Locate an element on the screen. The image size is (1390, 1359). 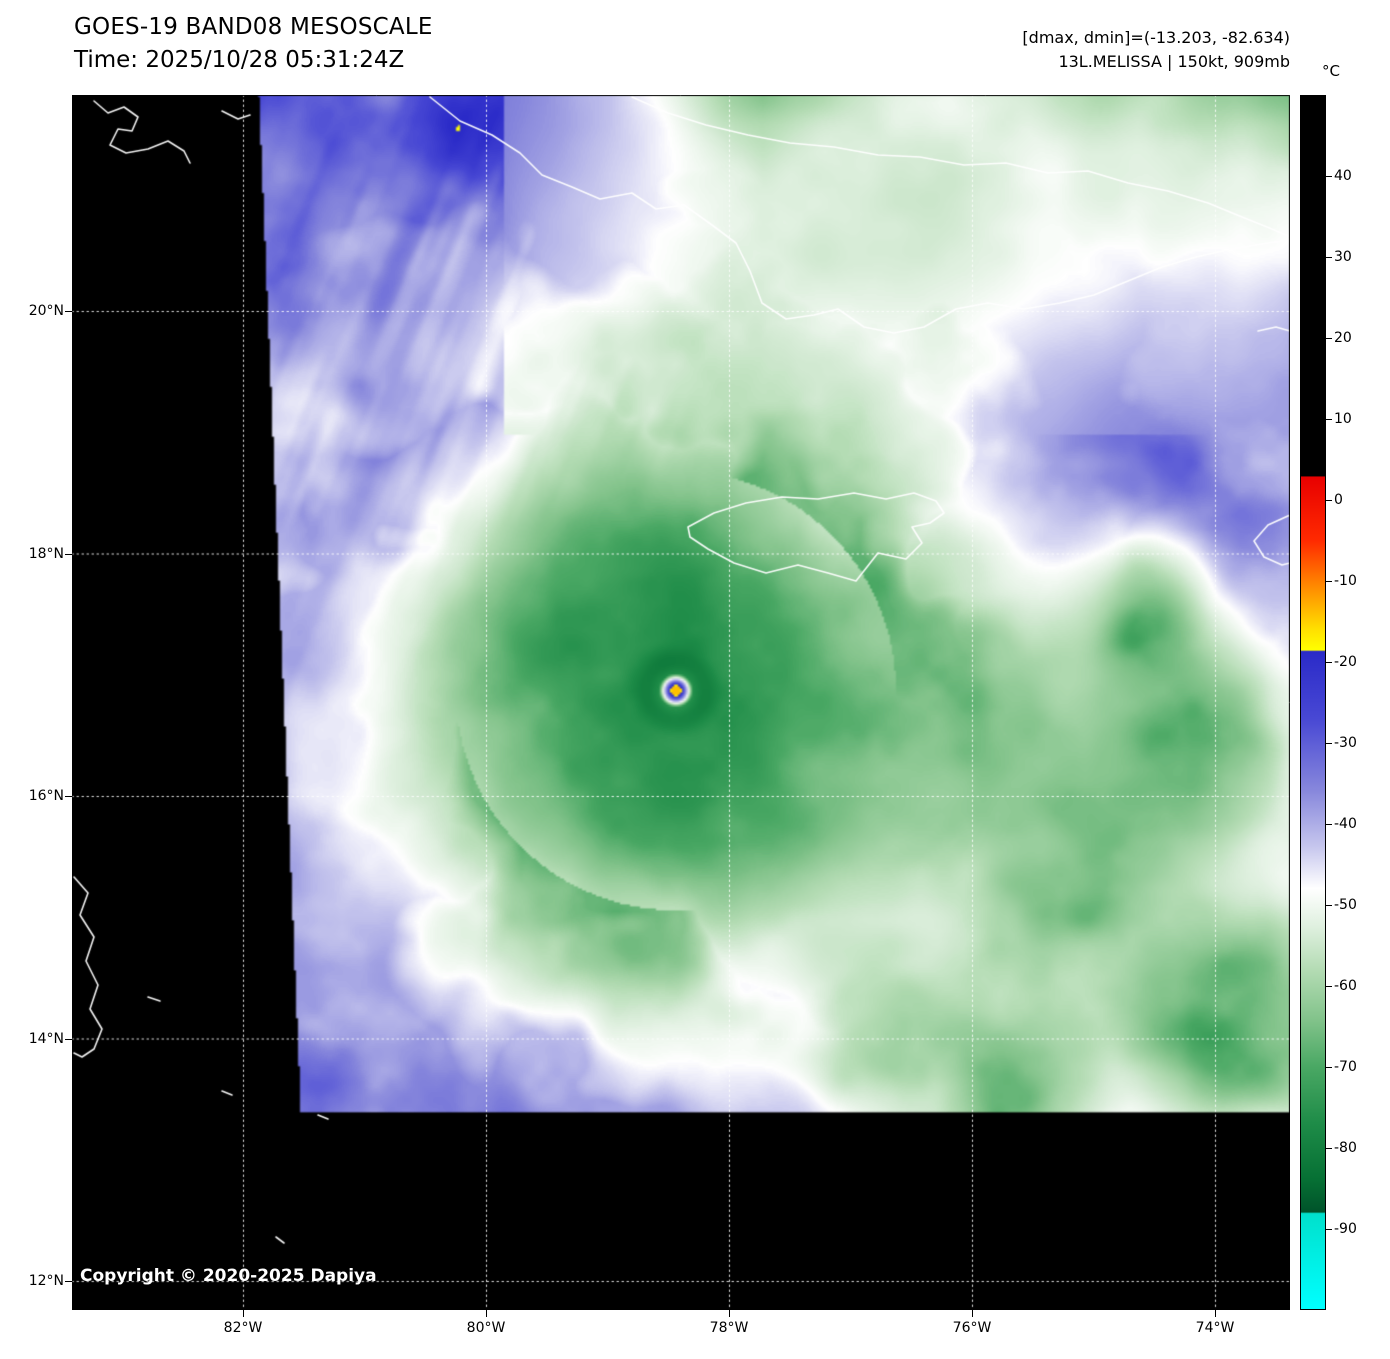
colorbar-tick-label: 20 is located at coordinates (1343, 338).